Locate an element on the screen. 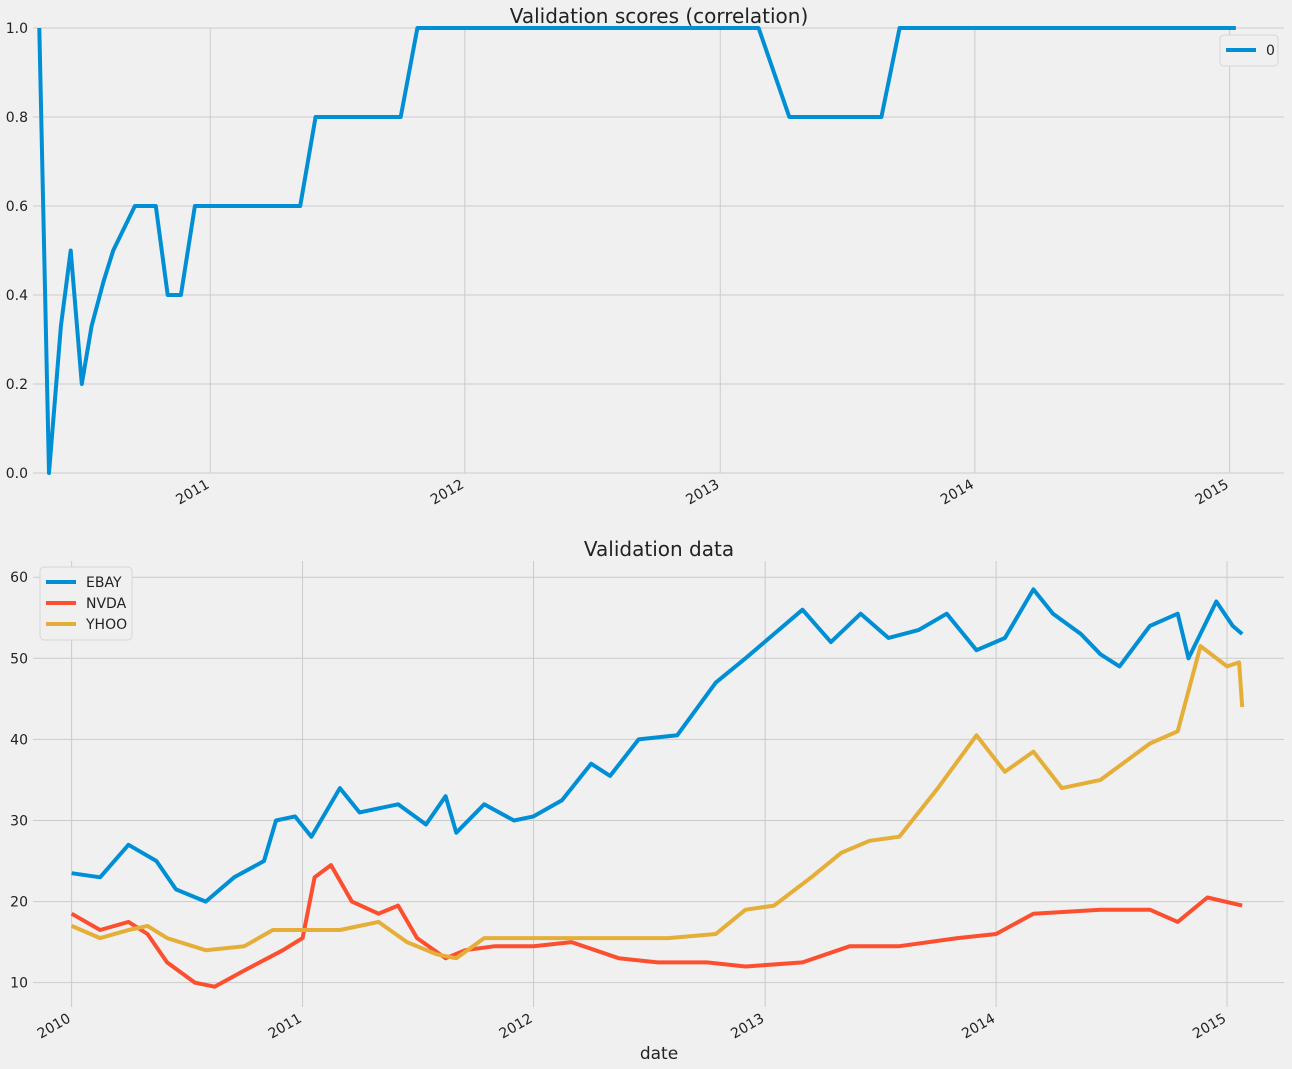  y-tick-label: 0.4 is located at coordinates (17, 296).